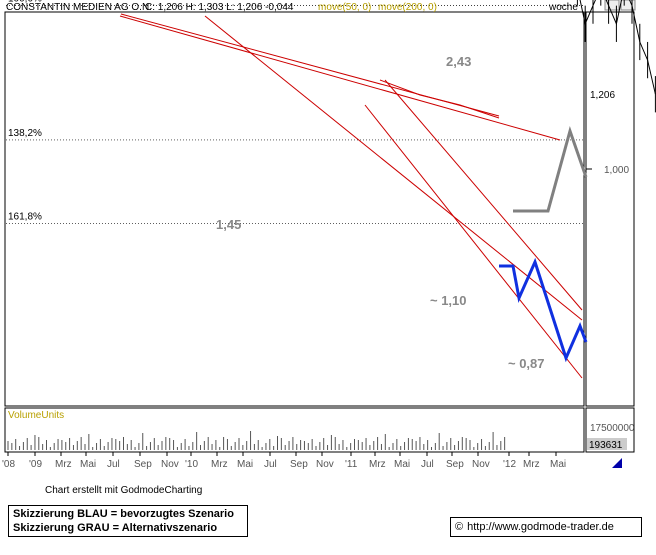  What do you see at coordinates (219, 7) in the screenshot?
I see `header-ohlc: C: 1,206 H: 1,303 L: 1,206 -0,044` at bounding box center [219, 7].